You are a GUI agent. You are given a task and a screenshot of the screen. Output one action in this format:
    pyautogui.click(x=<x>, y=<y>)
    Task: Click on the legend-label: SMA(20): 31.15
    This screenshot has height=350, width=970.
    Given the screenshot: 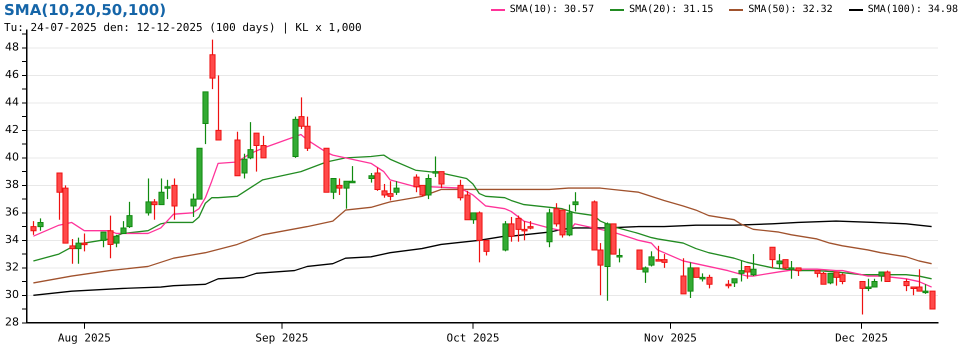 What is the action you would take?
    pyautogui.click(x=671, y=9)
    